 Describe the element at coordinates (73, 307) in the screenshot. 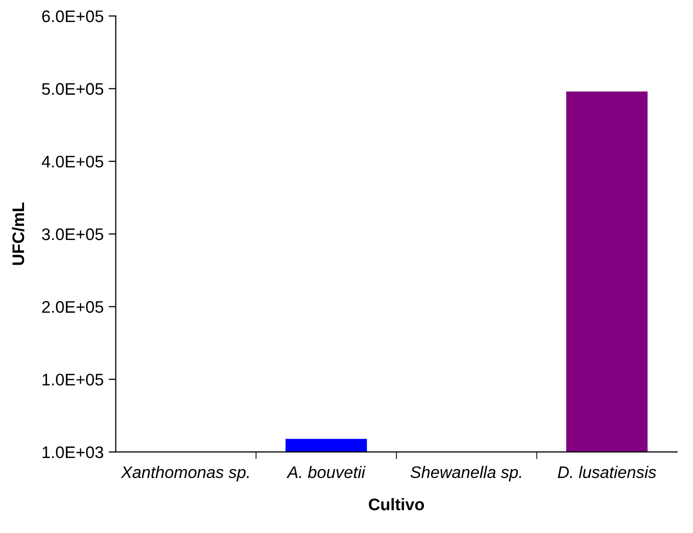

I see `y-tick-label: 2.0E+05` at that location.